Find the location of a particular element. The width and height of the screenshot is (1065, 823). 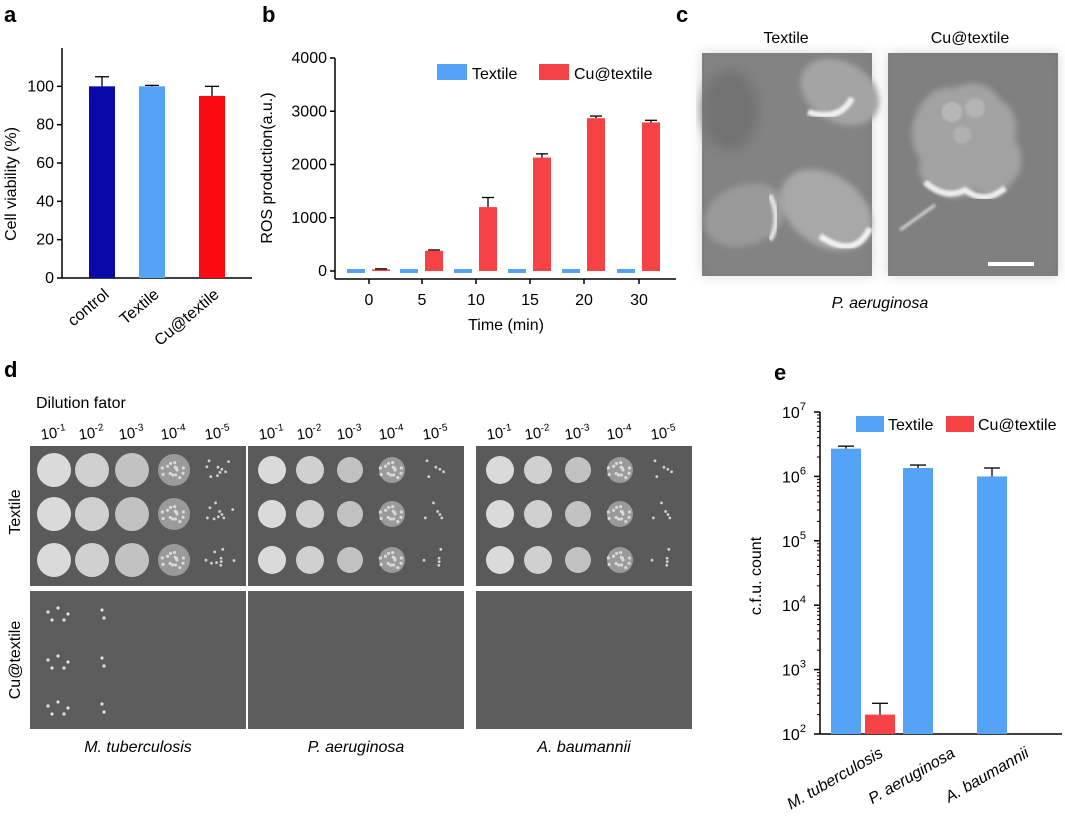

plate-dilution-exponent: -5 is located at coordinates (443, 428).